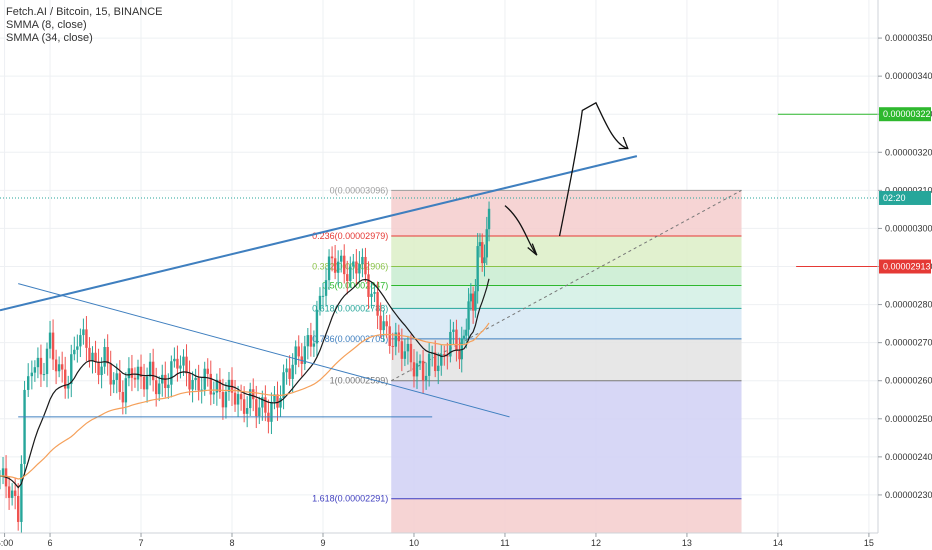 The image size is (932, 550). I want to click on fib-level-label: 0(0.00003096), so click(359, 190).